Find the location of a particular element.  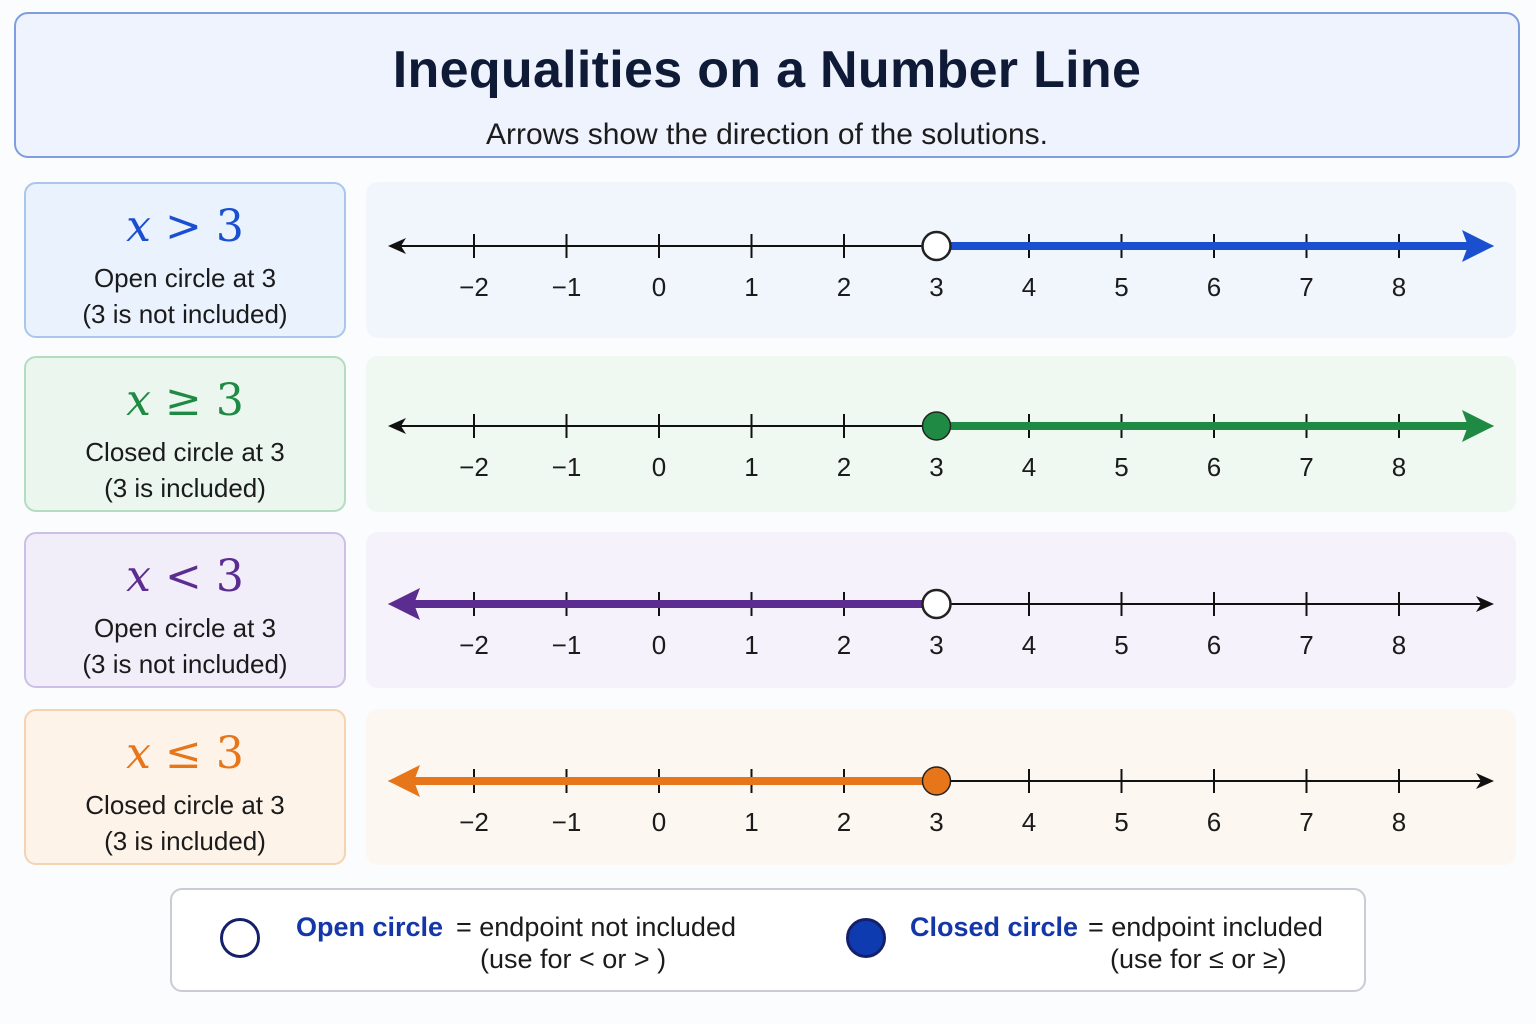

inequality-expression: x > 3 is located at coordinates (185, 227).